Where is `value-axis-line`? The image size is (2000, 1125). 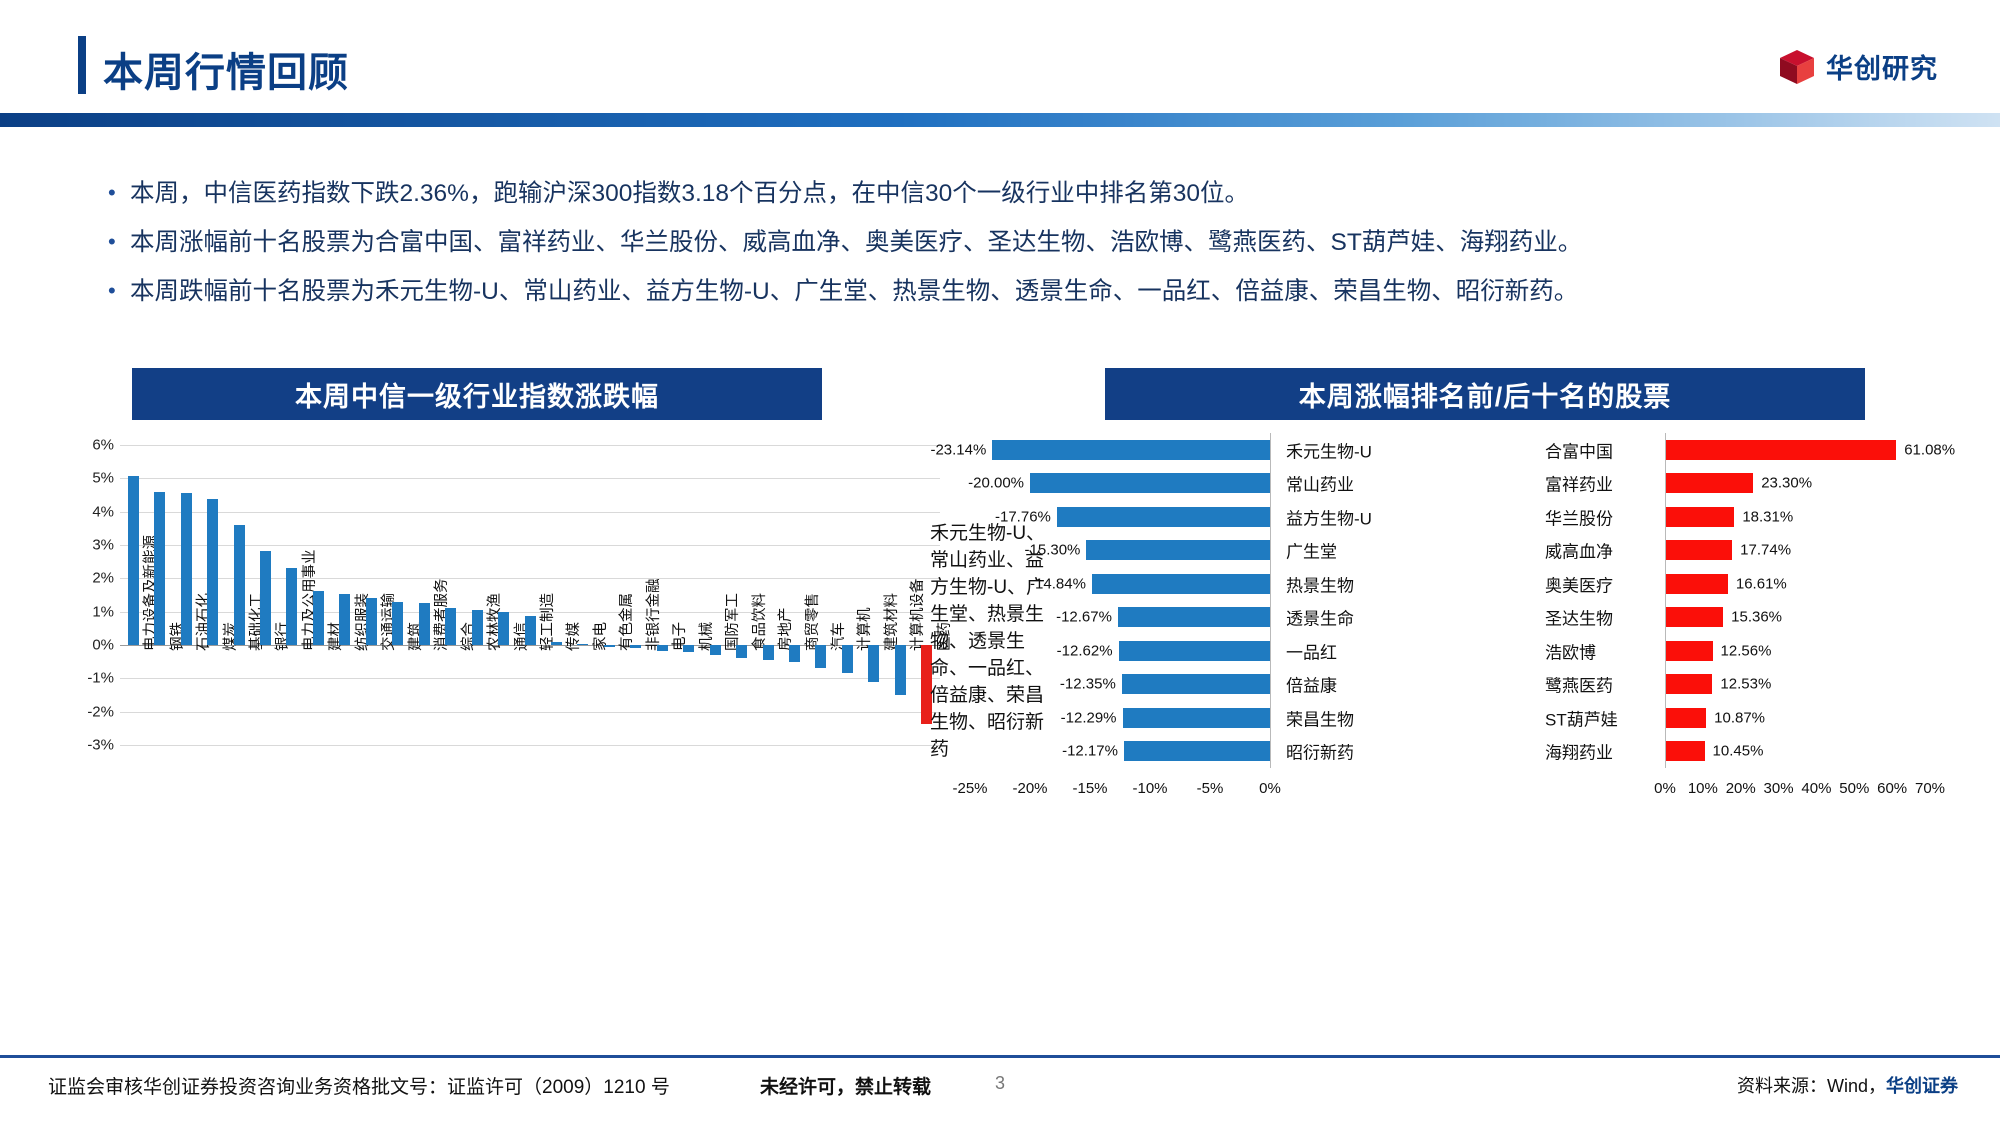
value-axis-line is located at coordinates (1270, 600).